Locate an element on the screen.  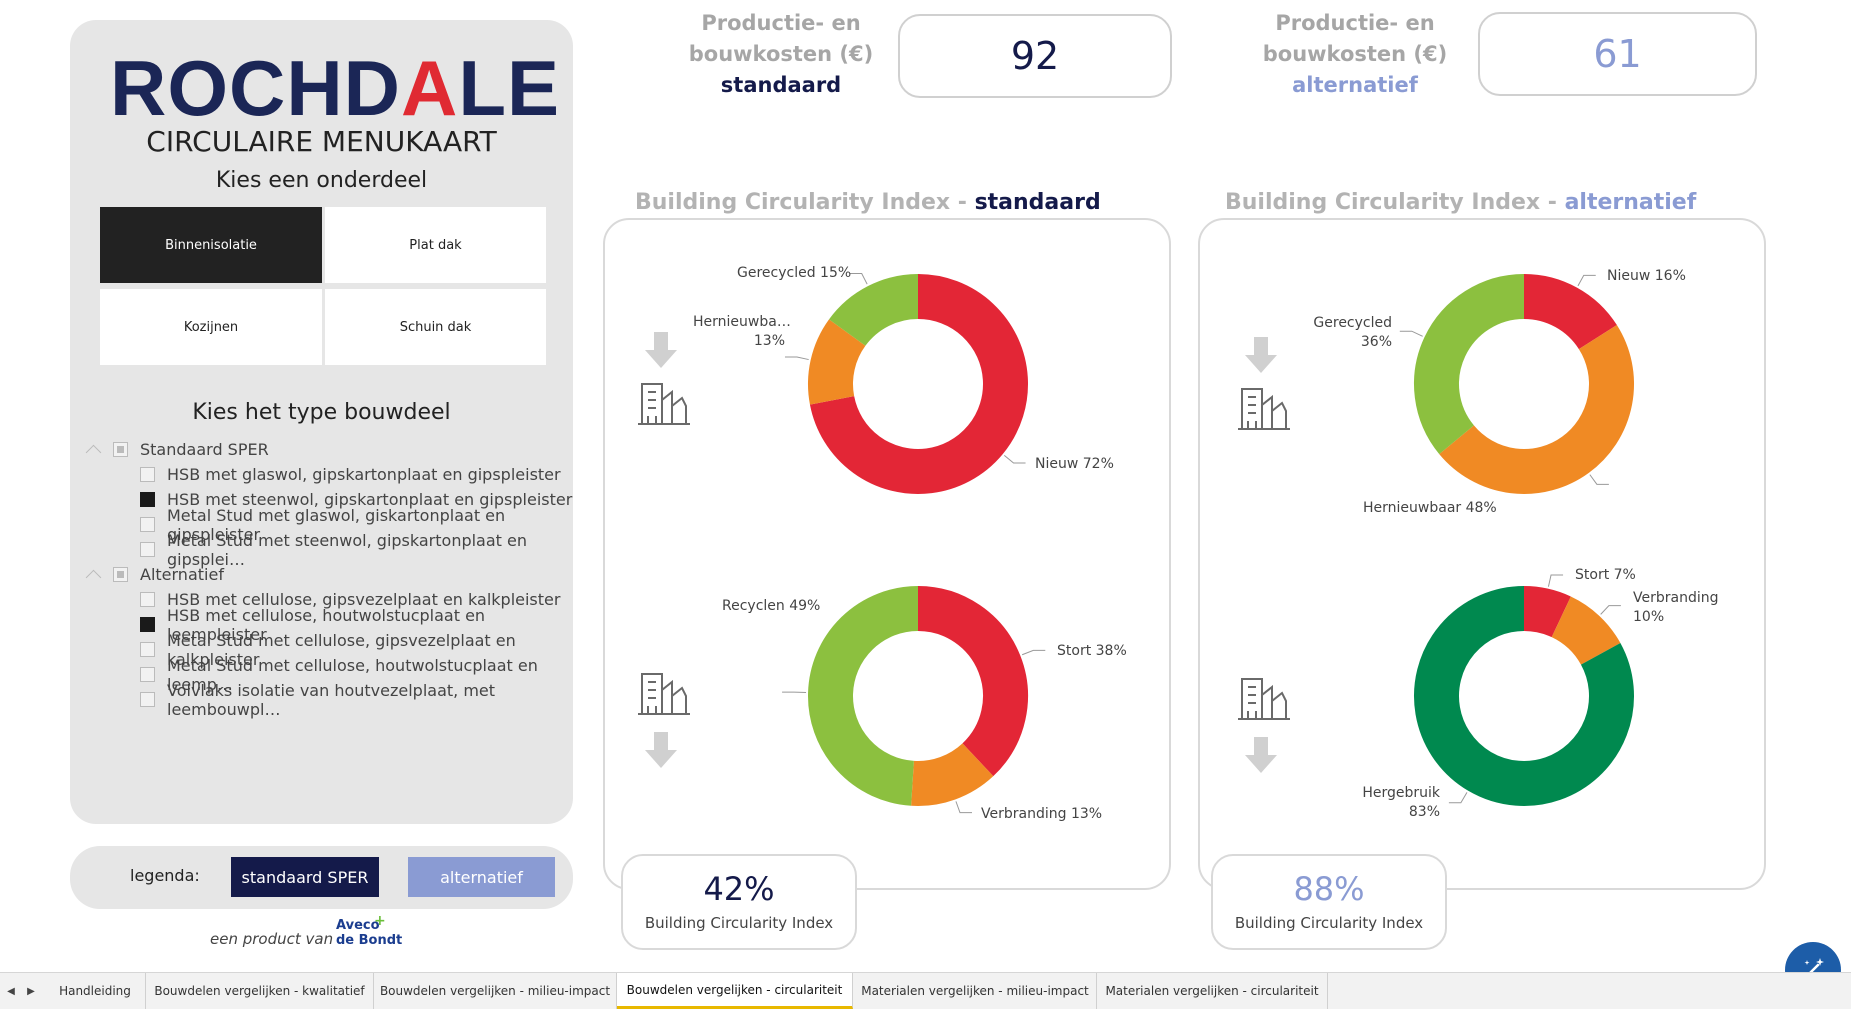
donut-slice-nieuw is located at coordinates (1561, 317).